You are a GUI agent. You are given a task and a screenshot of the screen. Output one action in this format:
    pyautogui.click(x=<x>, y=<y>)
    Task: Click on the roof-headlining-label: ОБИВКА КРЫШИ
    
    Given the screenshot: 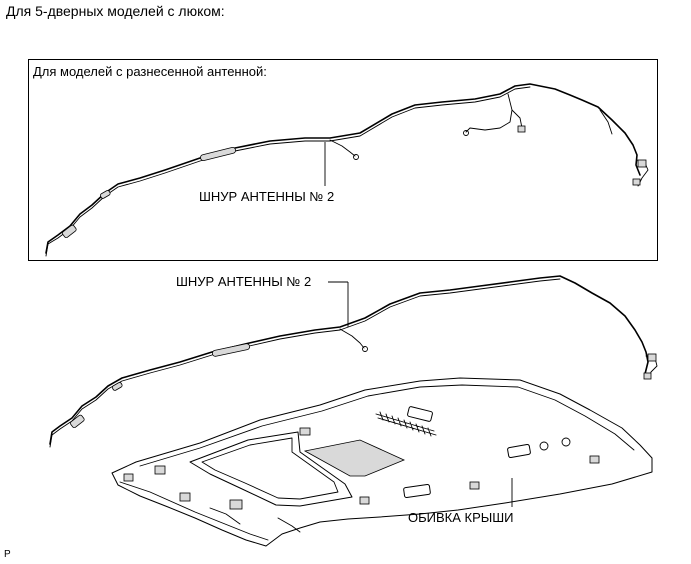 What is the action you would take?
    pyautogui.click(x=461, y=517)
    